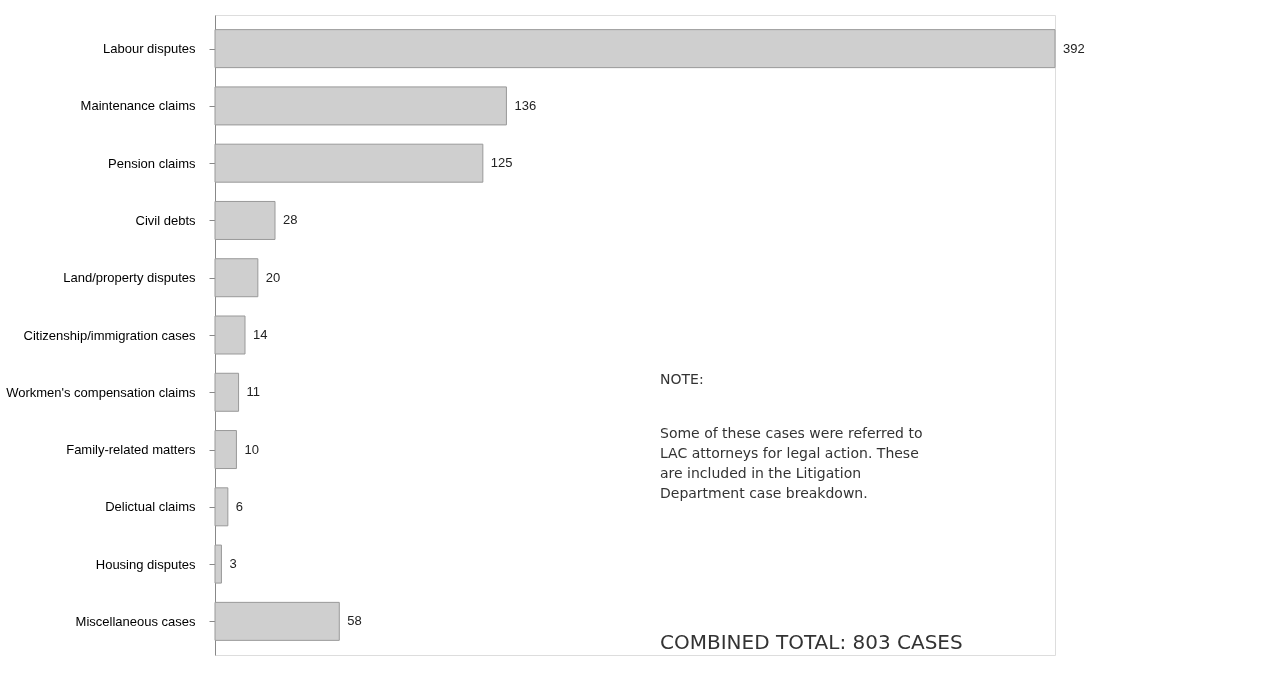  I want to click on y-tick-label: Land/property disputes, so click(129, 278).